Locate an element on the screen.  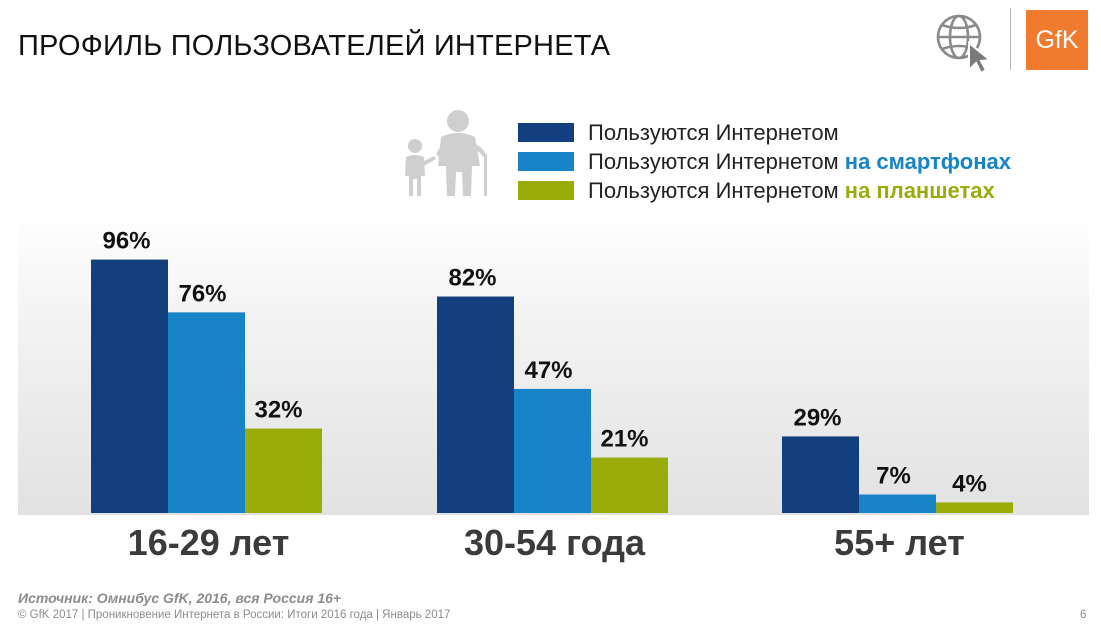
data-label: 7% is located at coordinates (893, 476).